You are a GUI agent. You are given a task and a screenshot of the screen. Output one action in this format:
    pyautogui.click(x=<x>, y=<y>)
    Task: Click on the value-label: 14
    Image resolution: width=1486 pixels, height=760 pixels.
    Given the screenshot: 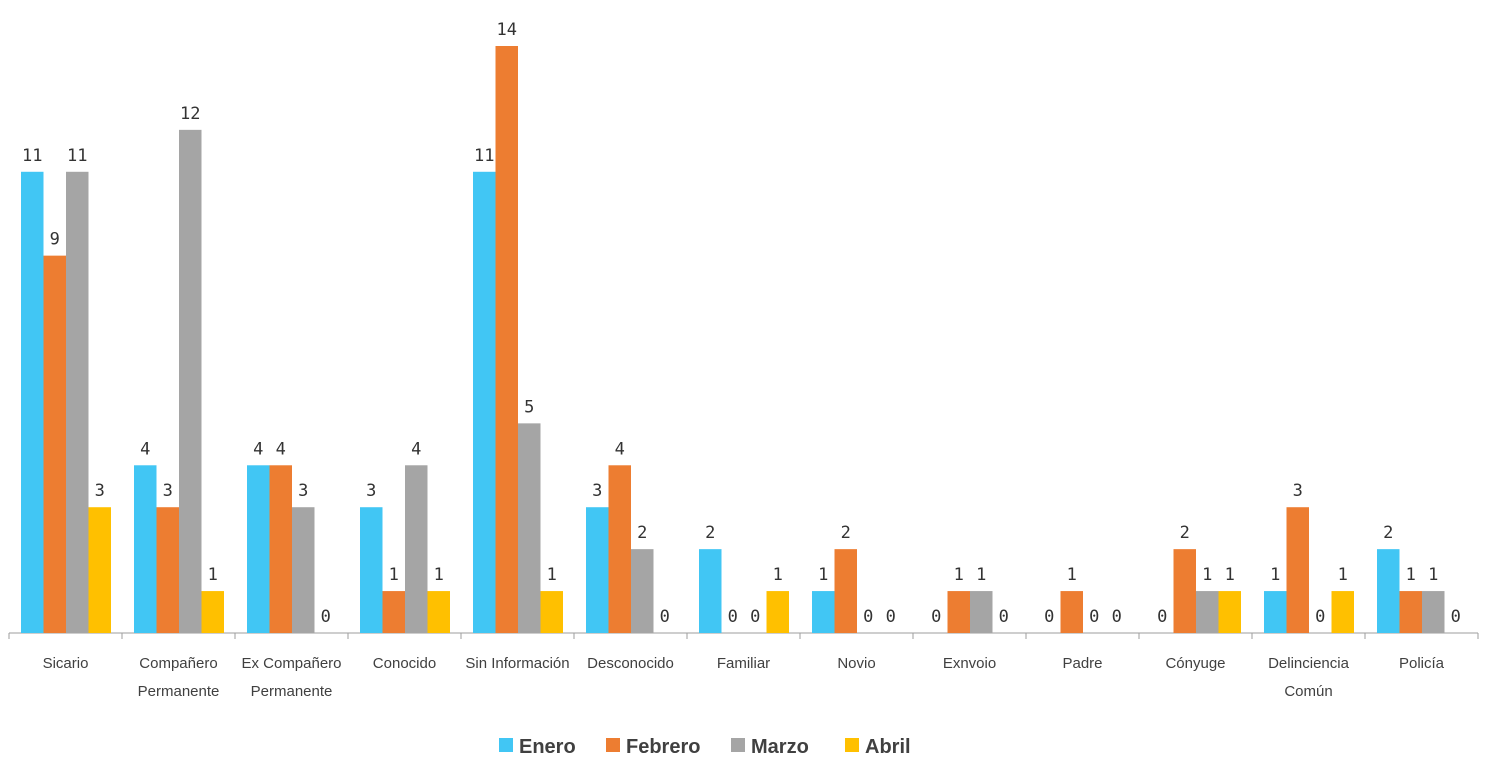 What is the action you would take?
    pyautogui.click(x=507, y=30)
    